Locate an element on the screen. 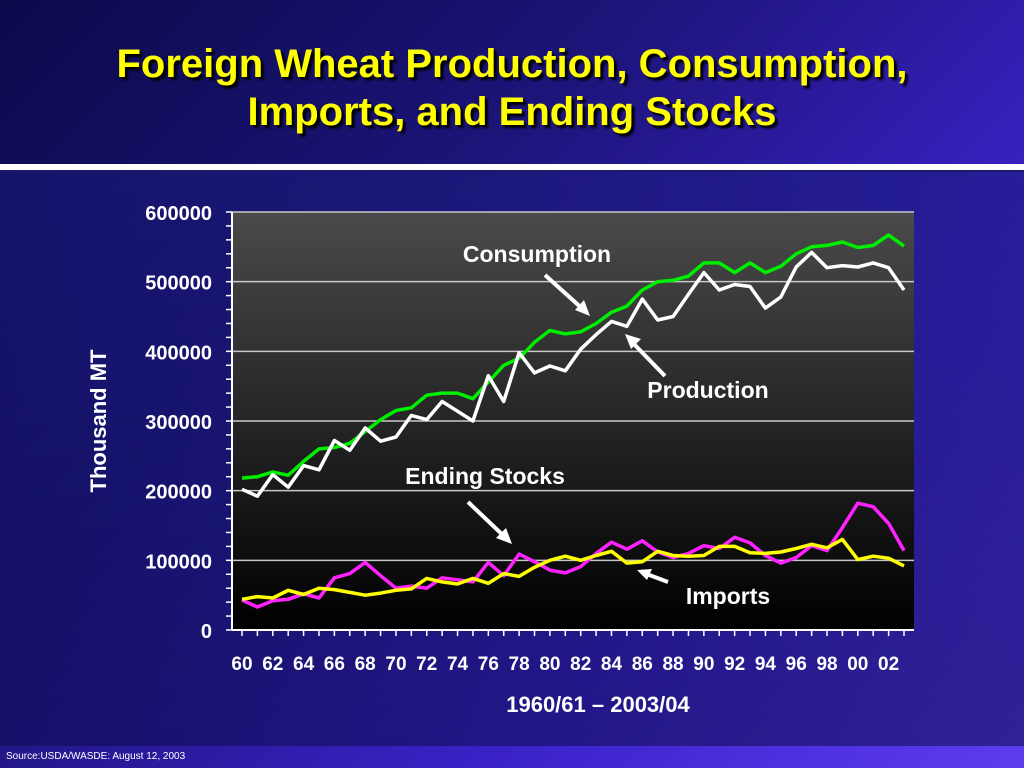 This screenshot has width=1024, height=768. y-tick-label: 200000 is located at coordinates (178, 493).